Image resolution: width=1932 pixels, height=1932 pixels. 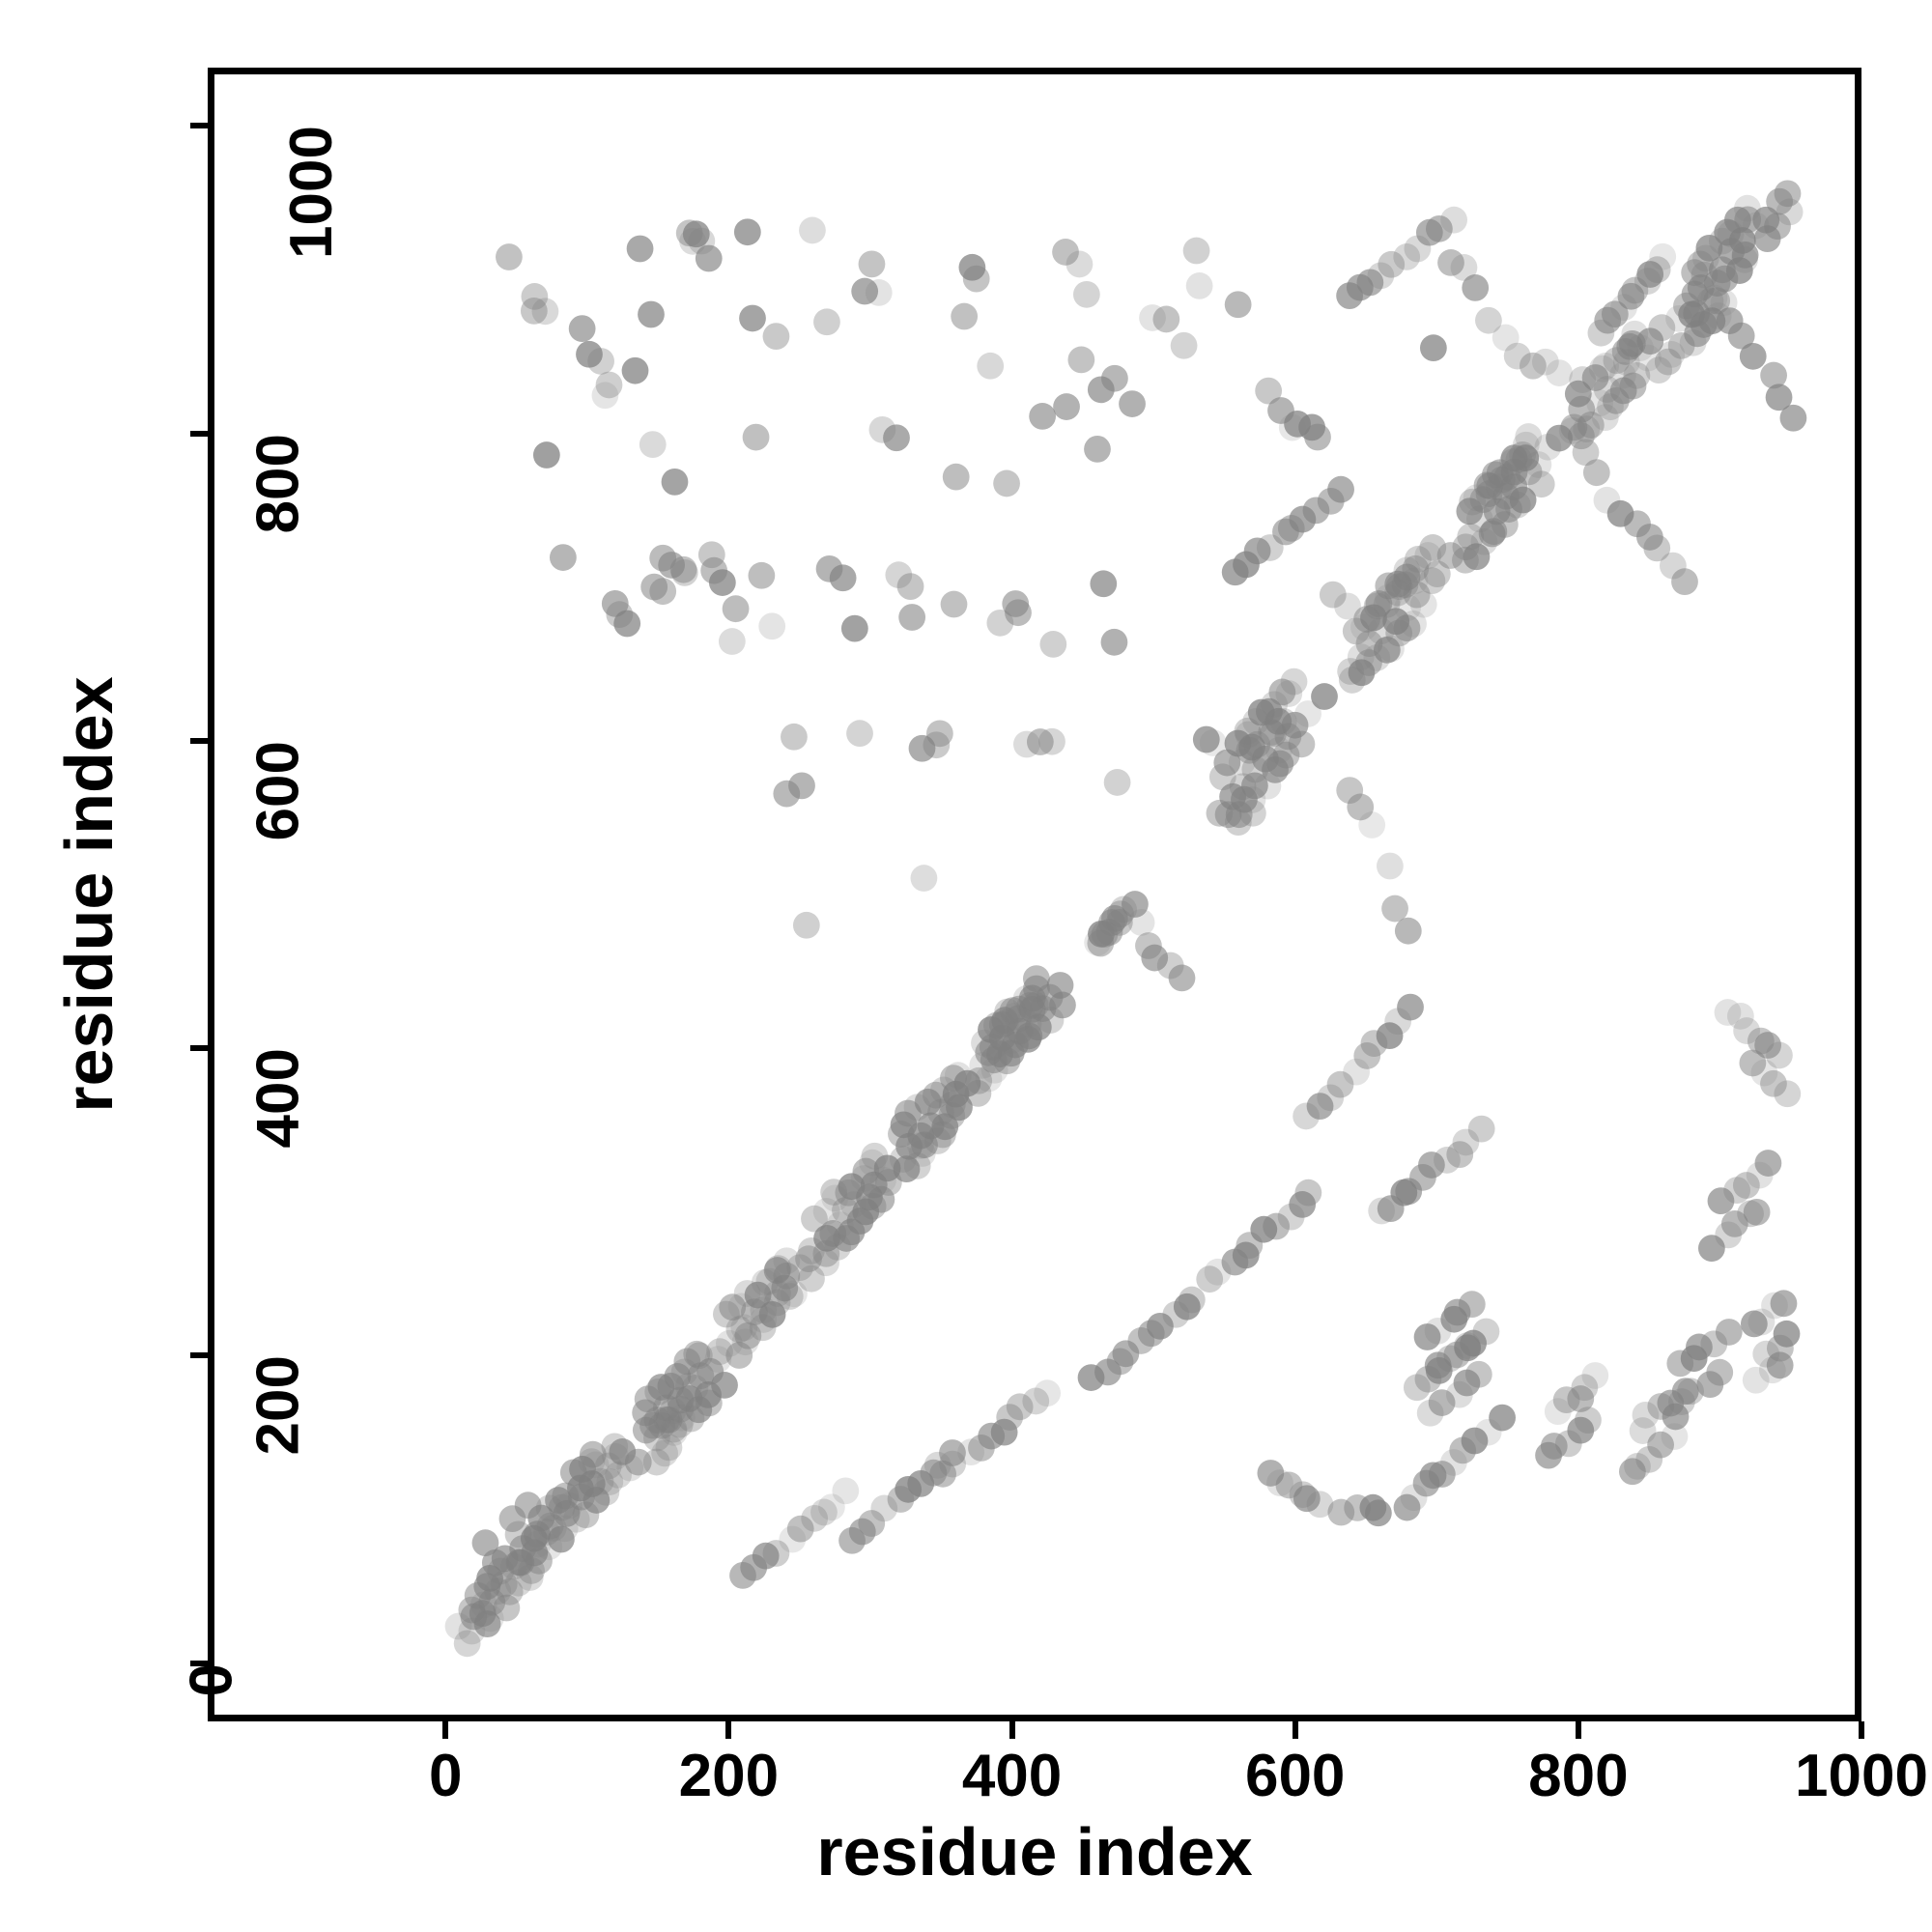 I want to click on y-axis-tick, so click(x=199, y=740).